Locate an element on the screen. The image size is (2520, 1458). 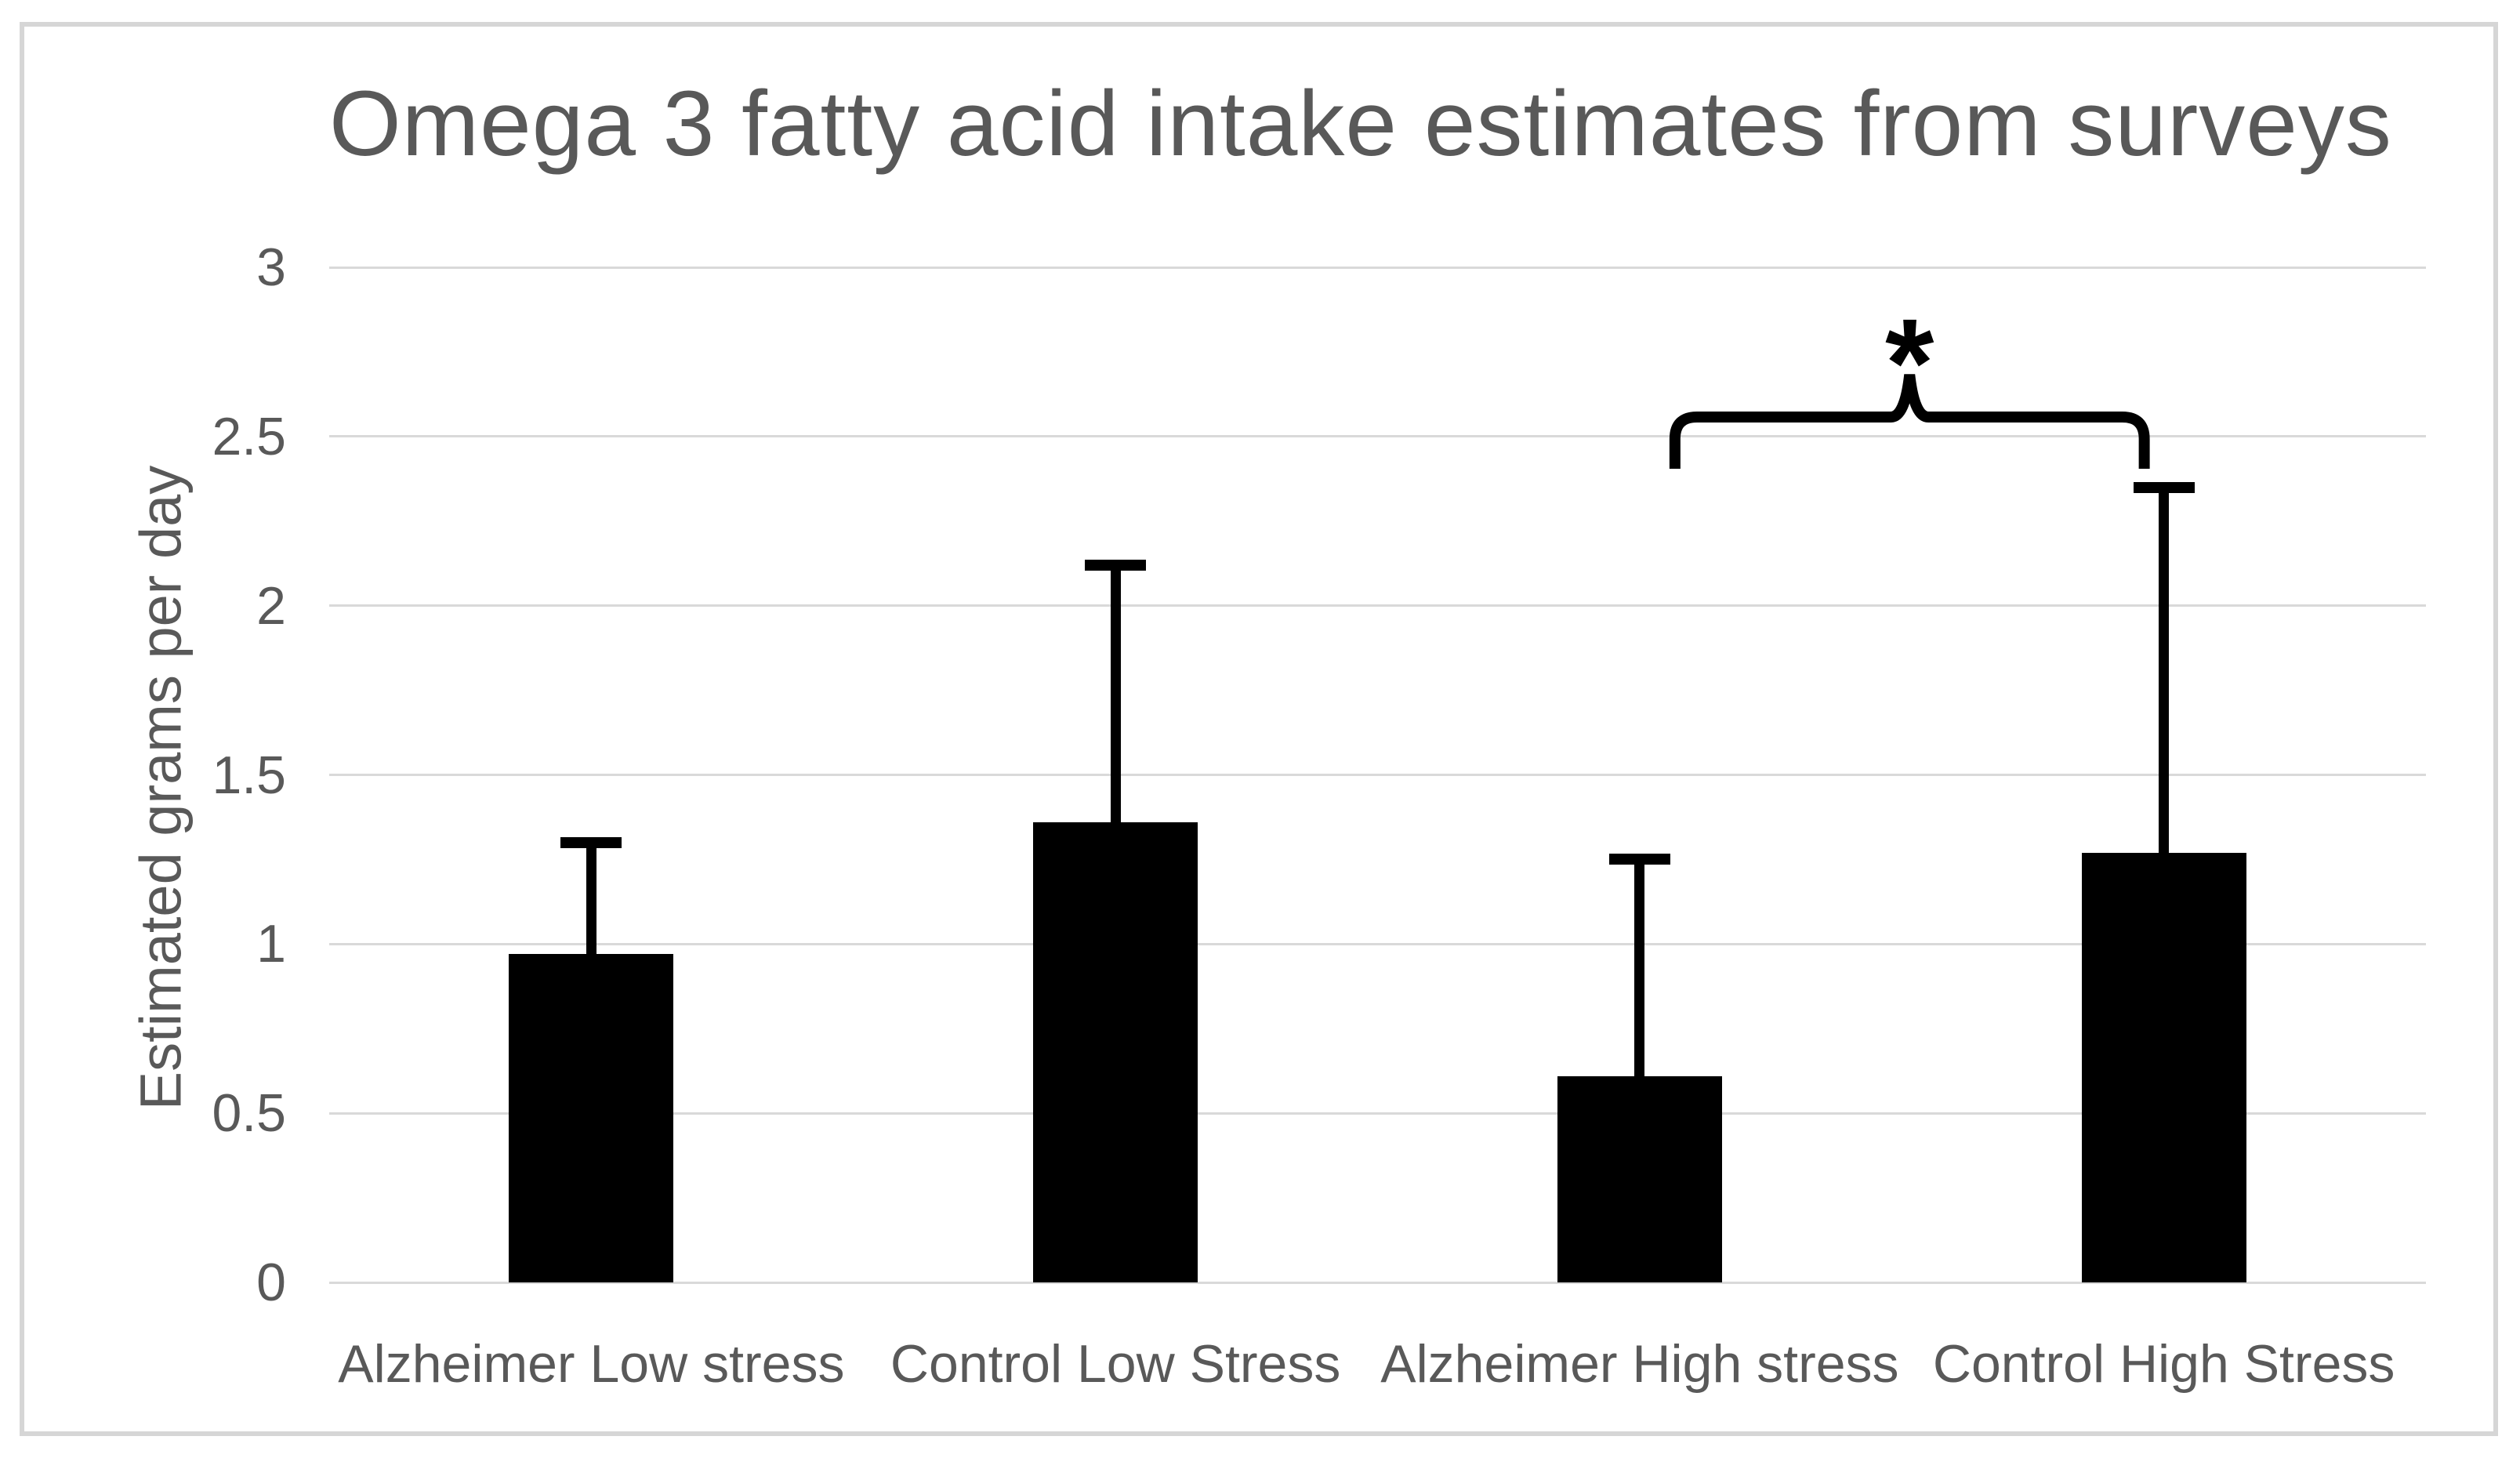
y-tick-label: 2 is located at coordinates (271, 605).